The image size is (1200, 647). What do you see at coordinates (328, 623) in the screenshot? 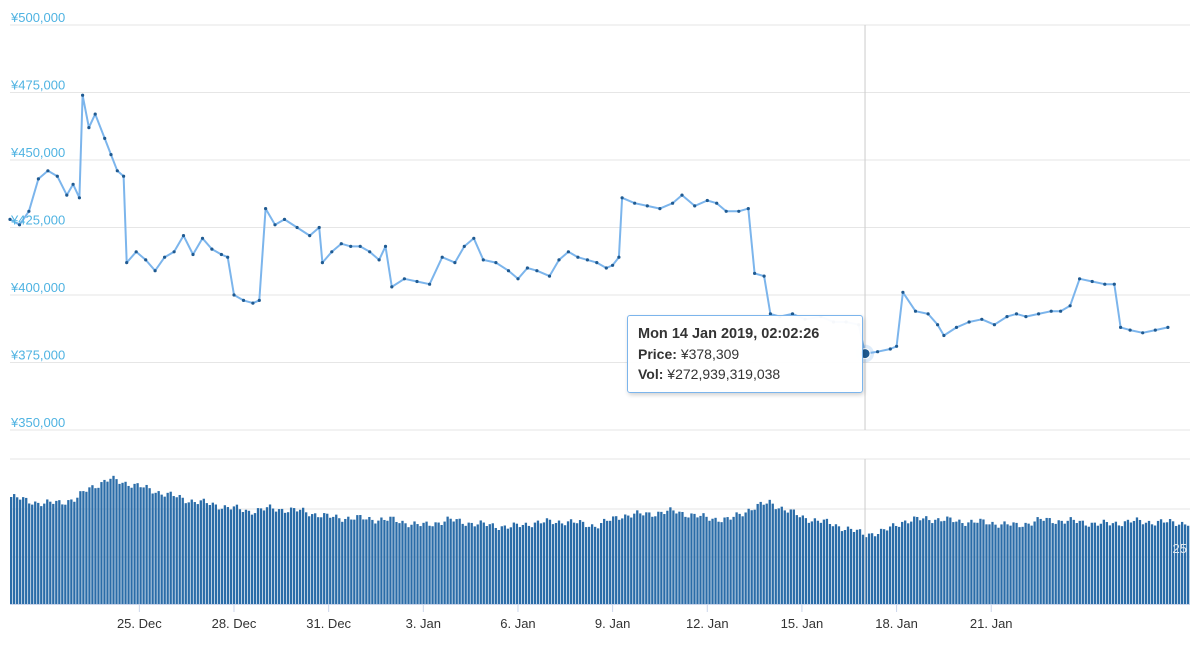
I see `x-tick-label: 31. Dec` at bounding box center [328, 623].